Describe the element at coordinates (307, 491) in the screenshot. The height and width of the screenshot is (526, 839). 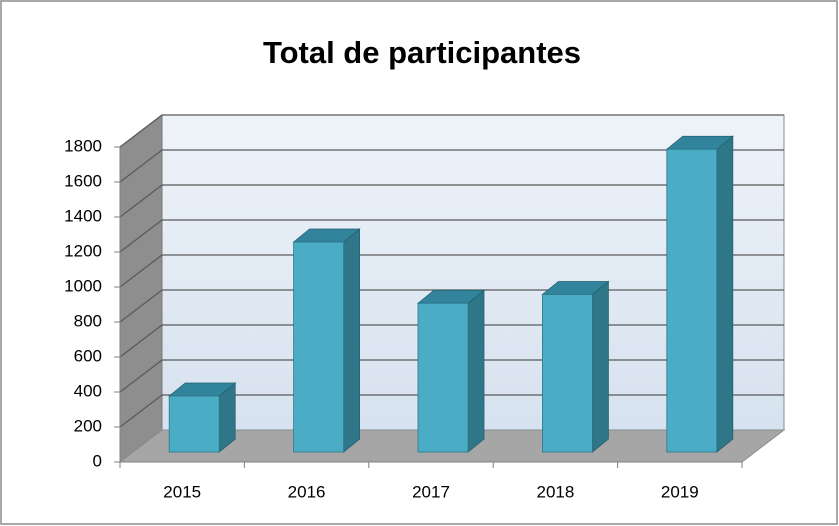
I see `x-tick-label: 2016` at that location.